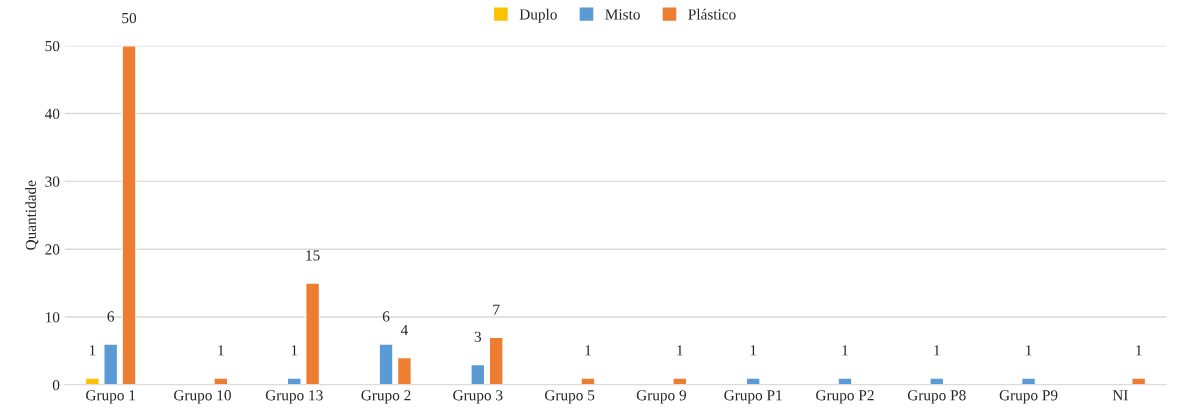  What do you see at coordinates (538, 15) in the screenshot?
I see `legend-label: Duplo` at bounding box center [538, 15].